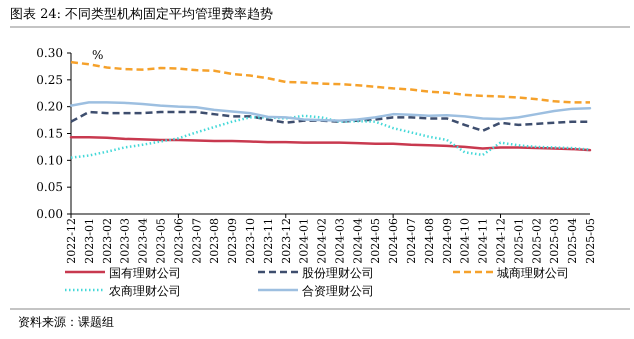 This screenshot has width=634, height=339. I want to click on x-tick-label: 2023-05, so click(161, 241).